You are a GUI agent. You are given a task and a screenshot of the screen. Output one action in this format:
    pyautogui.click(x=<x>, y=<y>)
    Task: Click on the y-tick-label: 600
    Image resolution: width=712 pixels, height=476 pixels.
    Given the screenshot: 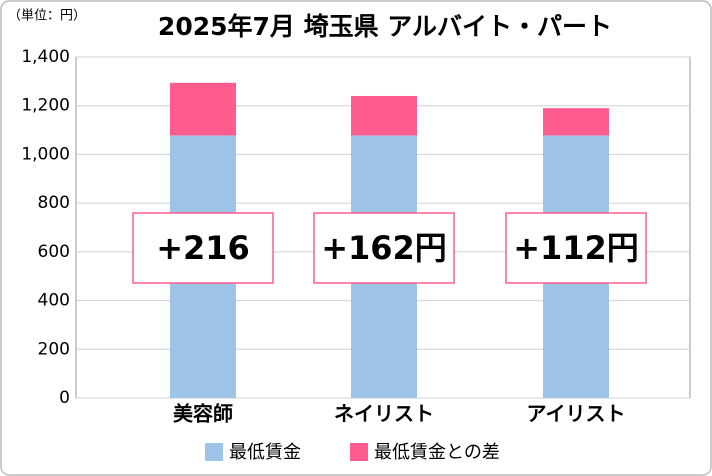 What is the action you would take?
    pyautogui.click(x=54, y=252)
    